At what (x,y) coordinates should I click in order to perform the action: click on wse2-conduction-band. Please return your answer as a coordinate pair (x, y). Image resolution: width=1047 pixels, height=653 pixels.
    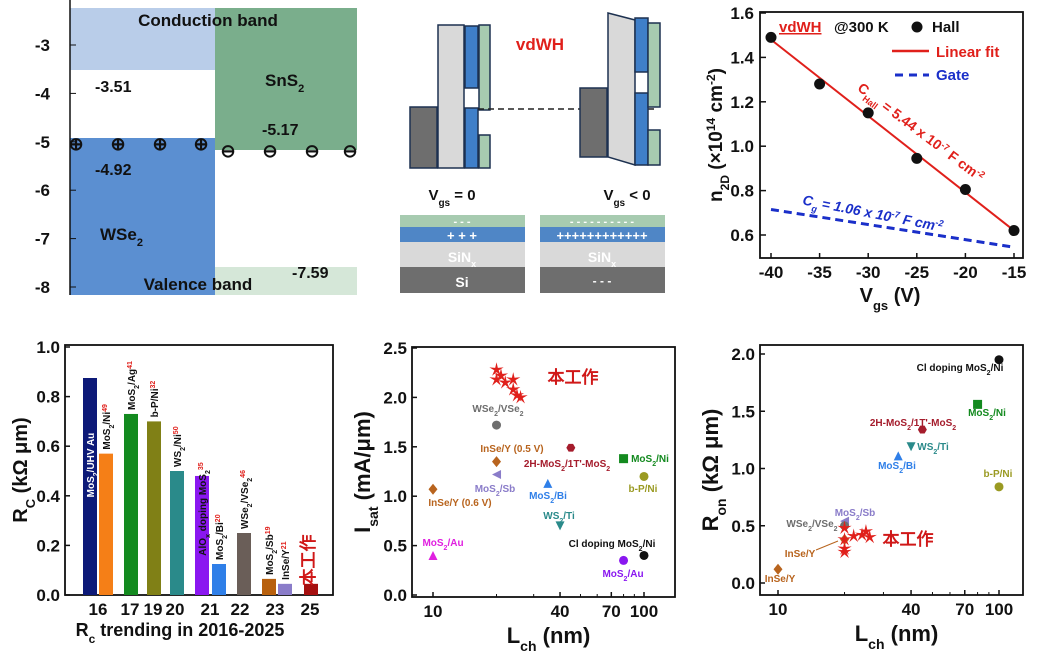
    Looking at the image, I should click on (142, 39).